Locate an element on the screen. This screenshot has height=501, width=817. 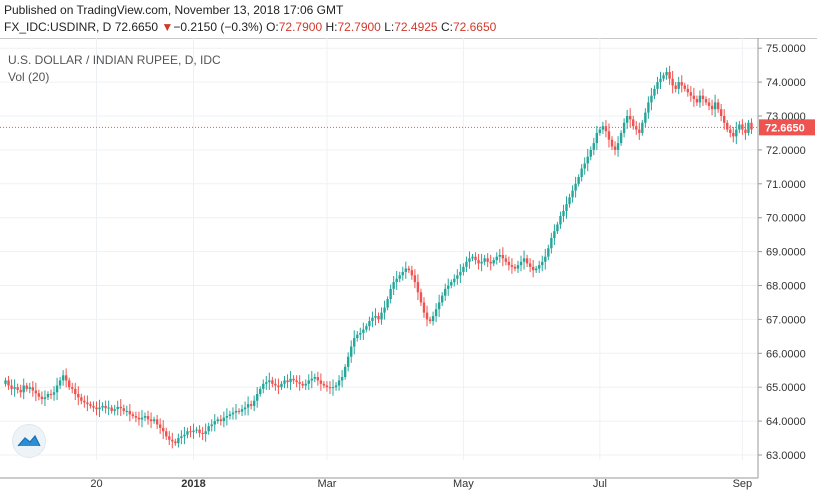
tradingview-logo-icon is located at coordinates (29, 441).